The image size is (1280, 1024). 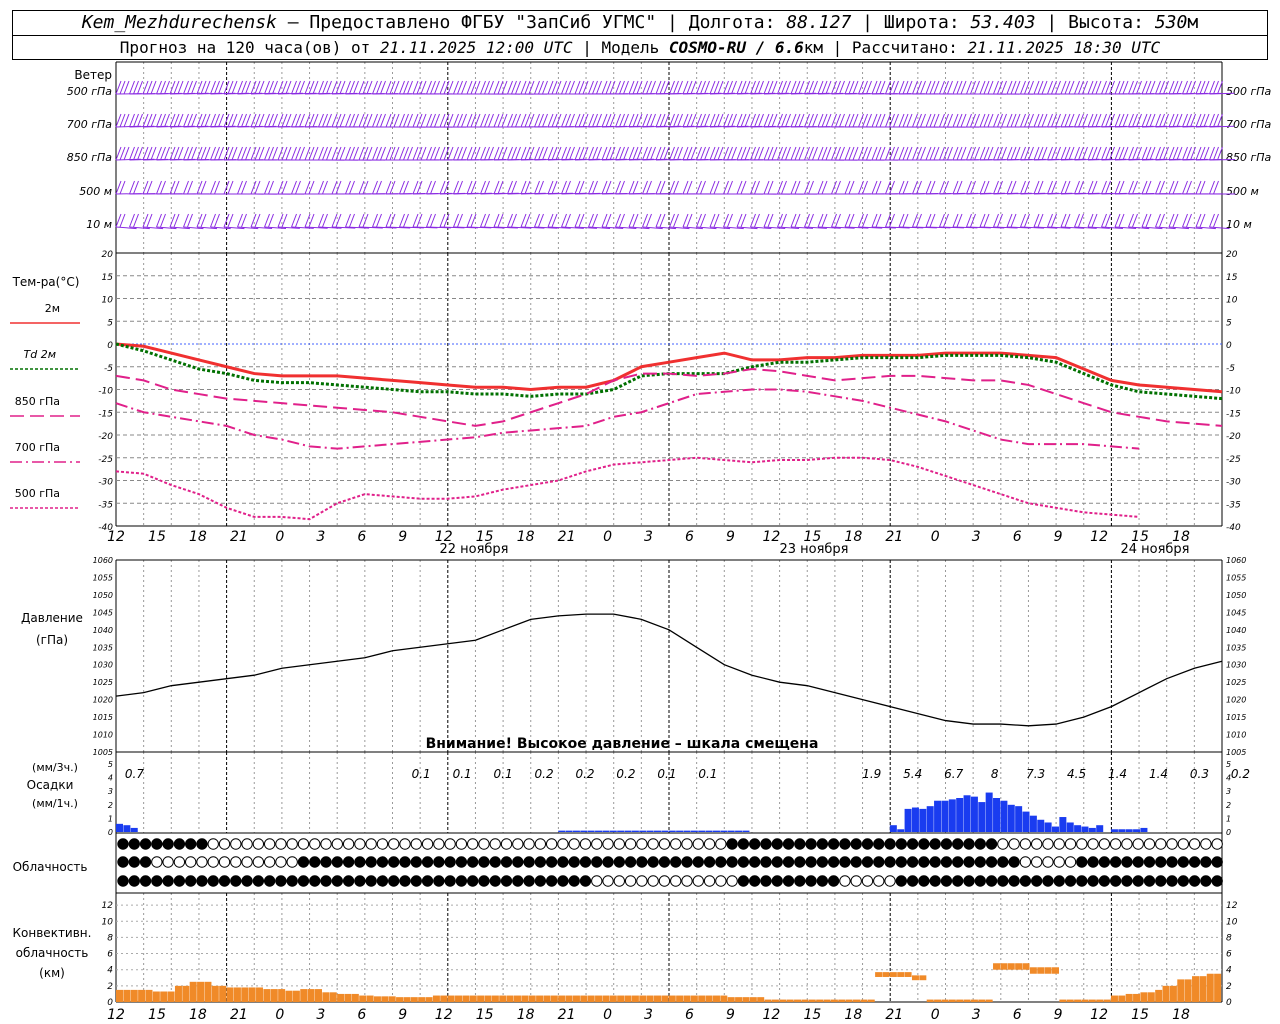 I want to click on pressure-ytick-left: 1045, so click(x=103, y=612).